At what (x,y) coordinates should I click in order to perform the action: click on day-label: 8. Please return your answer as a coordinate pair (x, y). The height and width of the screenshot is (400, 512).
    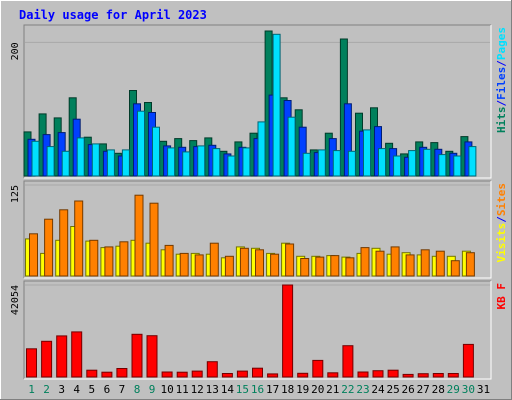
    Looking at the image, I should click on (137, 389).